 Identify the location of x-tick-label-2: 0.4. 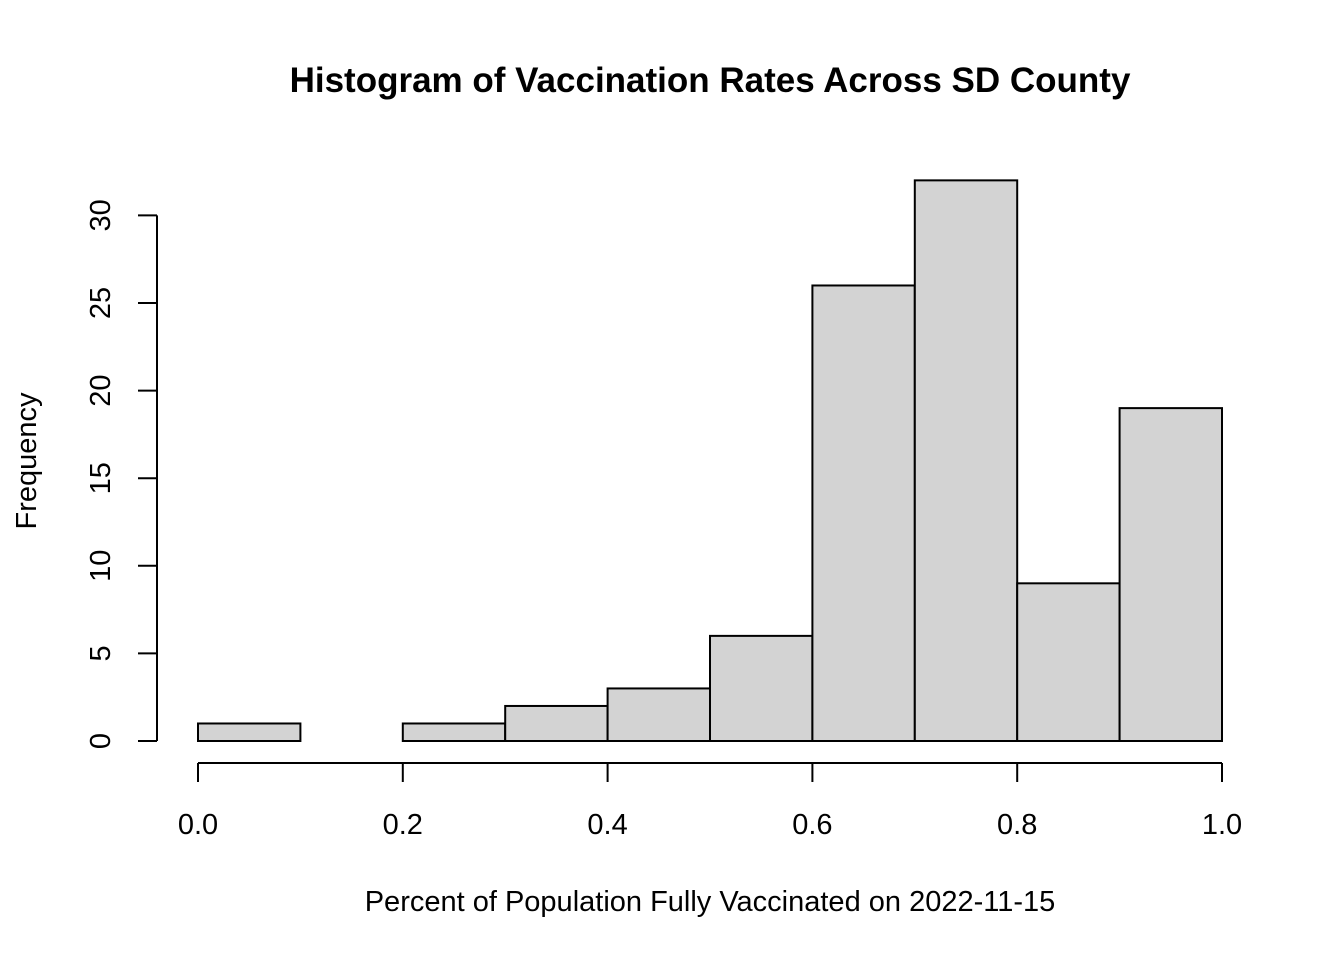
(607, 825).